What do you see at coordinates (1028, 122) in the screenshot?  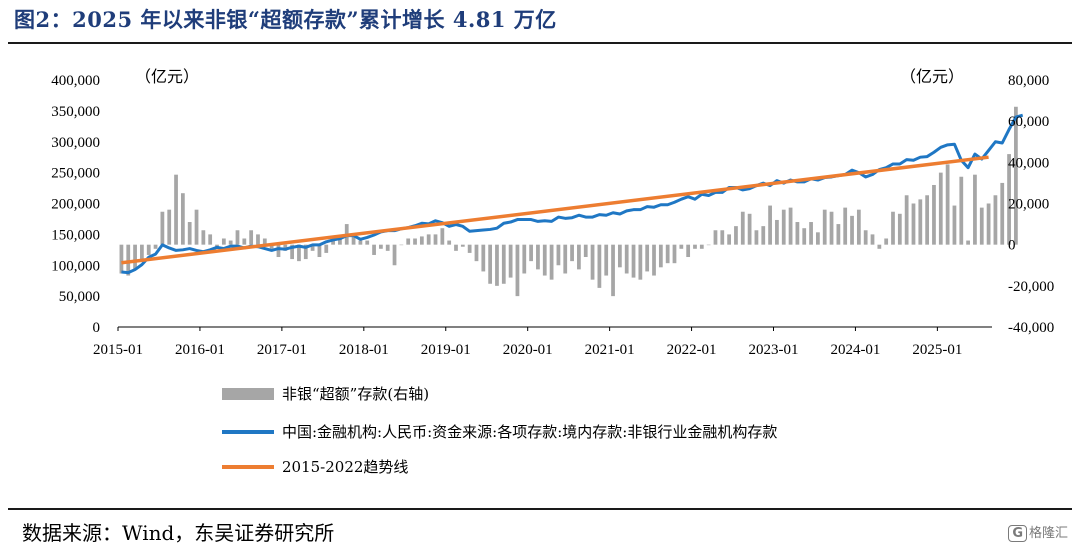 I see `right-tick-label: 60,000` at bounding box center [1028, 122].